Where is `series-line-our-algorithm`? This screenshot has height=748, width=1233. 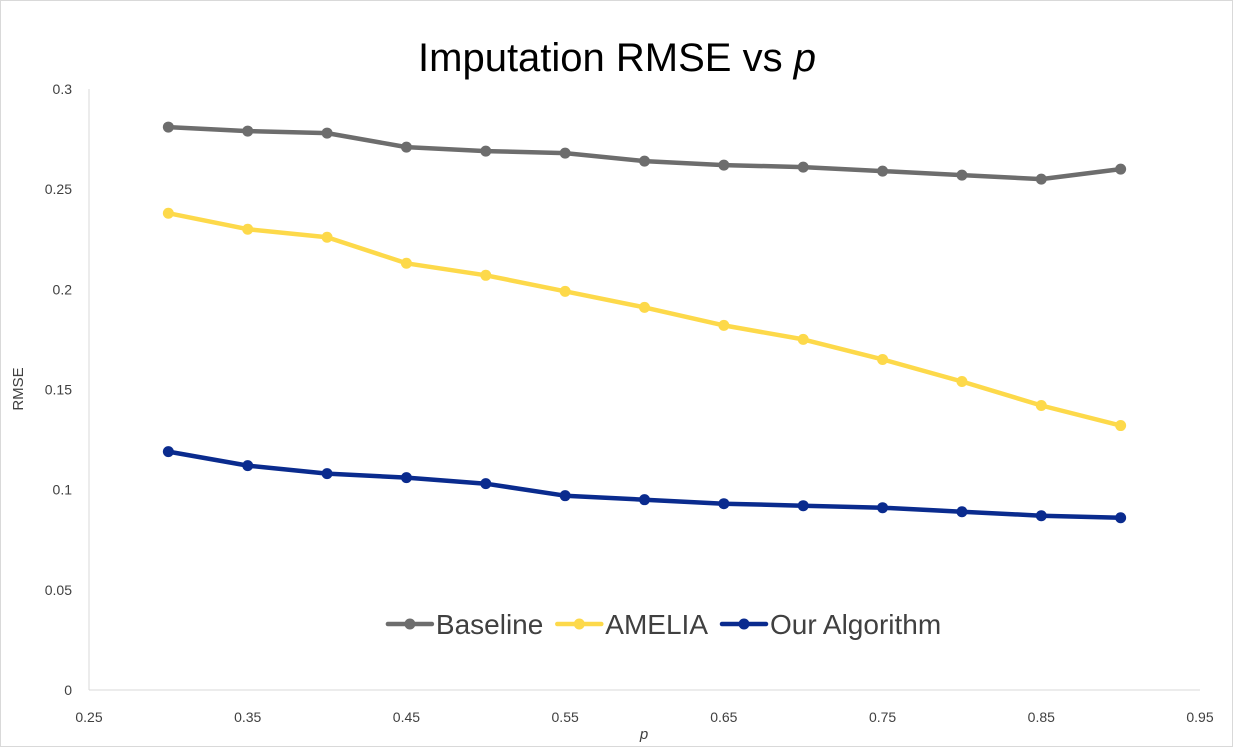
series-line-our-algorithm is located at coordinates (644, 484).